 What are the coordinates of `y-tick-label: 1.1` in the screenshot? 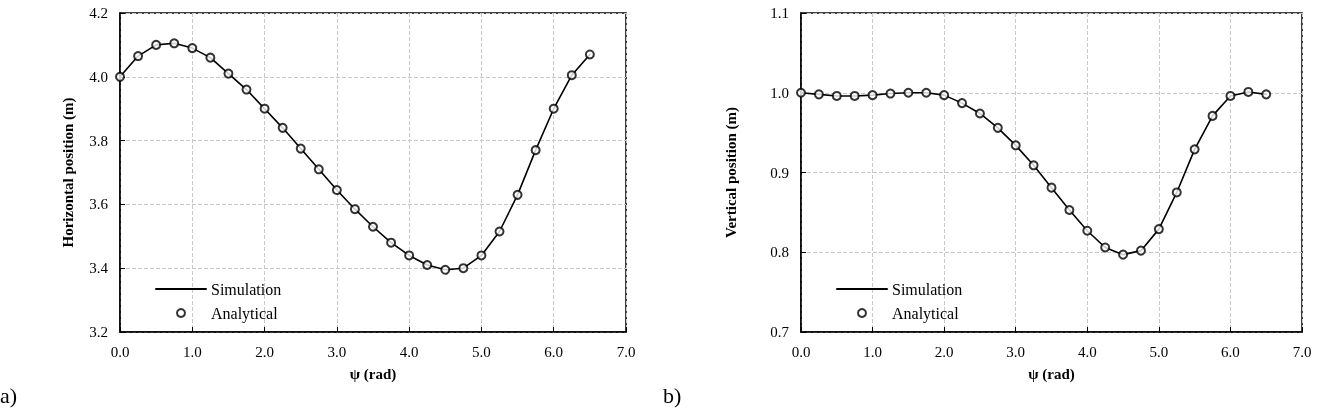 It's located at (779, 13).